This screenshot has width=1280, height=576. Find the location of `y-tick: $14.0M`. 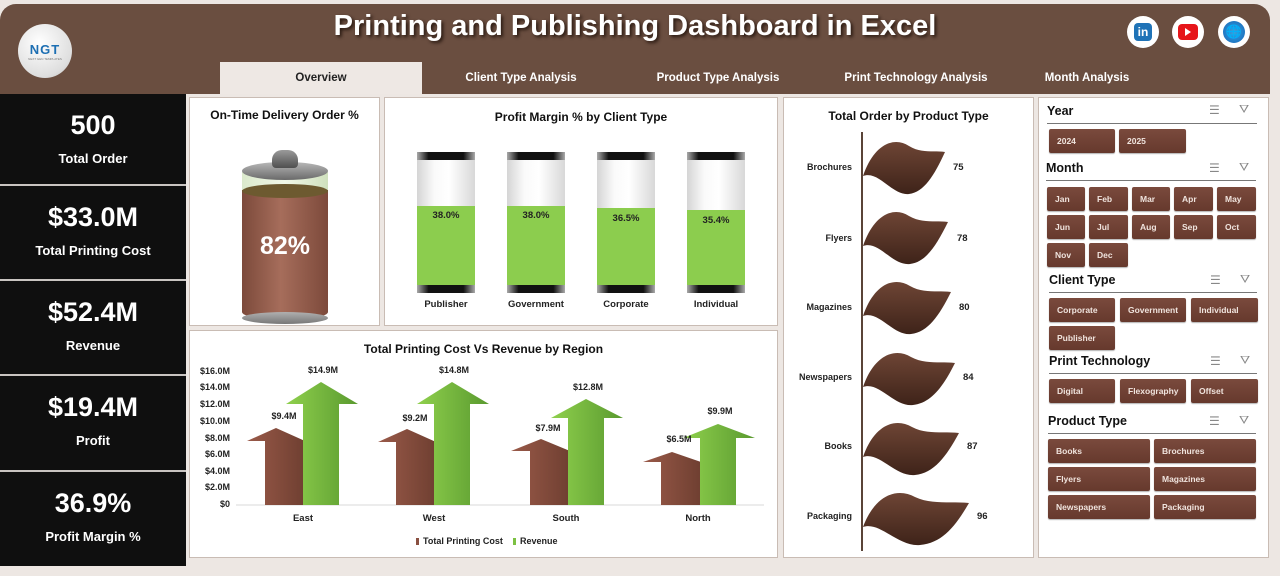

y-tick: $14.0M is located at coordinates (214, 387).